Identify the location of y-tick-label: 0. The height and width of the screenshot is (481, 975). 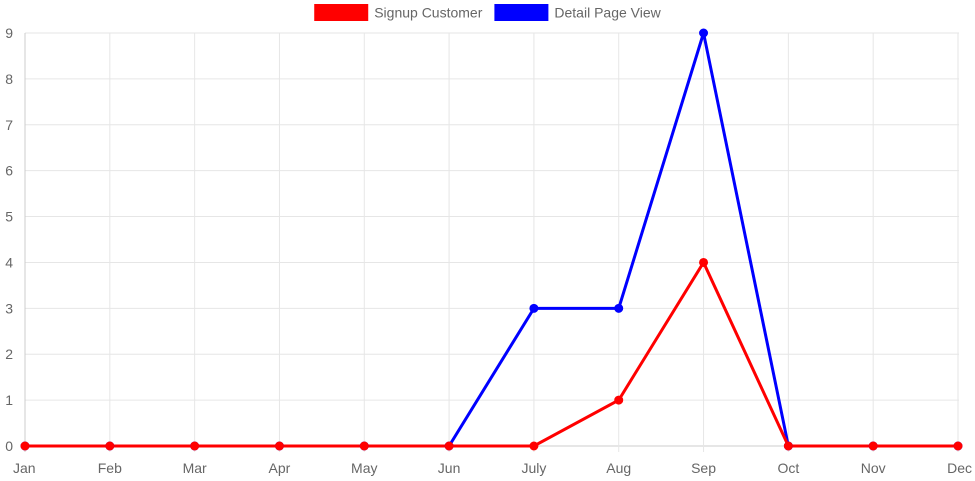
(9, 446).